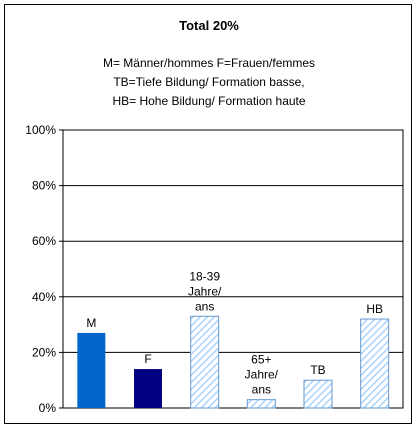  What do you see at coordinates (44, 297) in the screenshot?
I see `y-tick-label: 40%` at bounding box center [44, 297].